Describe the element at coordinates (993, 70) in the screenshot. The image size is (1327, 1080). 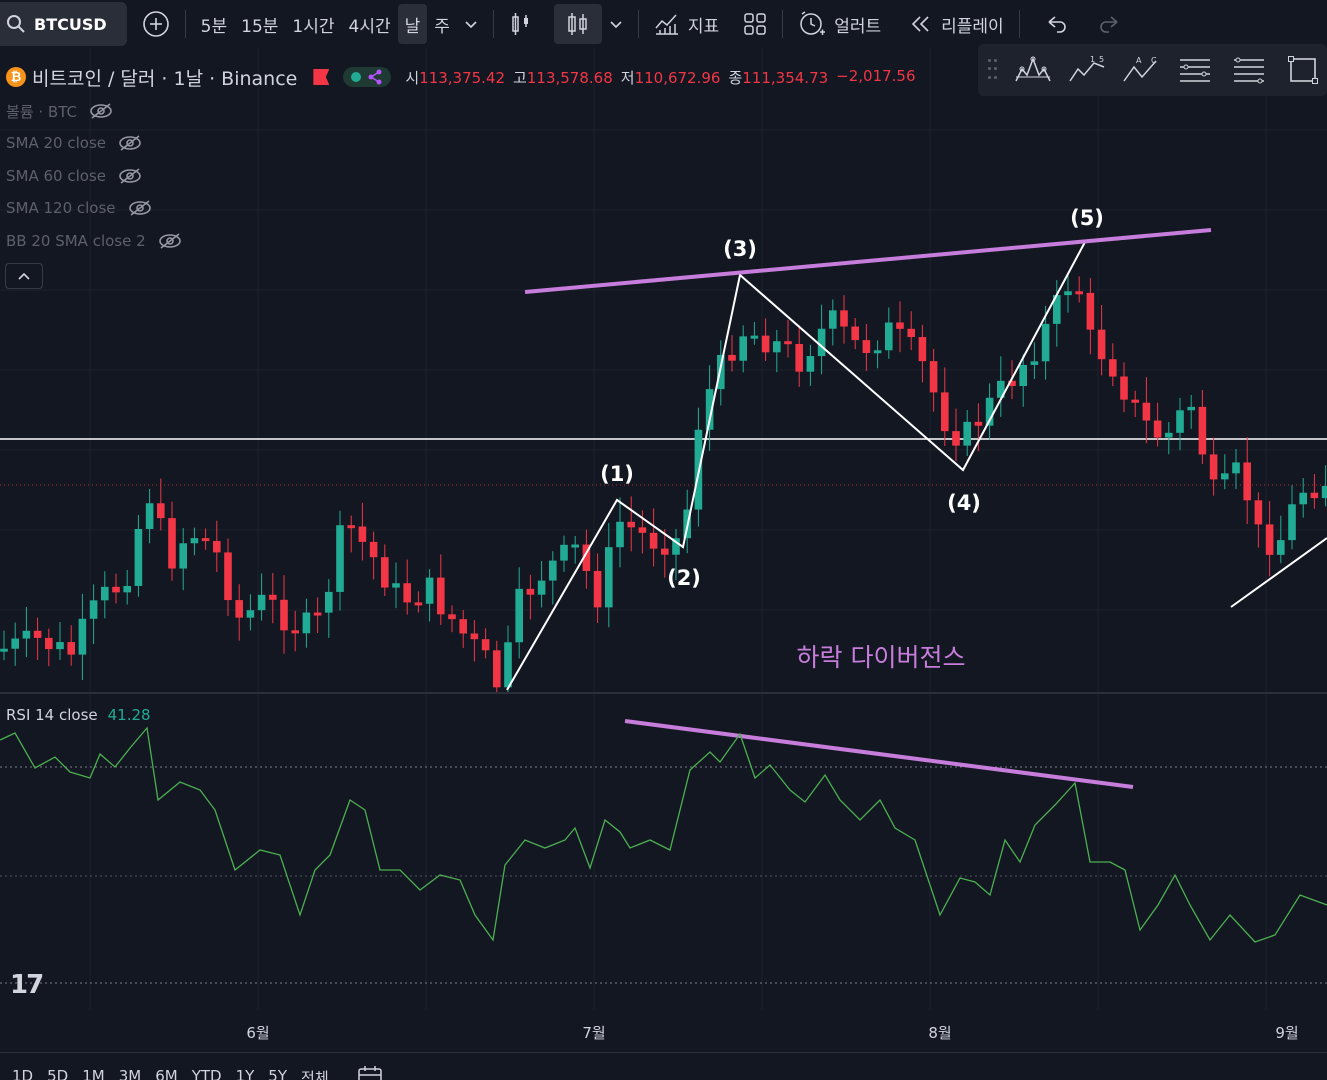
I see `drag-handle-icon` at that location.